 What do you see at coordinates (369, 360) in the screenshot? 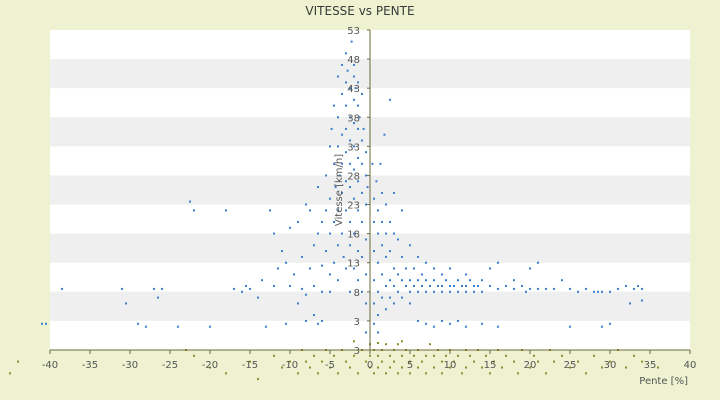
I see `x-axis: -40 -35 -30 -25 -20 -15 -10 -5 0 5 10 15 20 25 30 35 40` at bounding box center [369, 360].